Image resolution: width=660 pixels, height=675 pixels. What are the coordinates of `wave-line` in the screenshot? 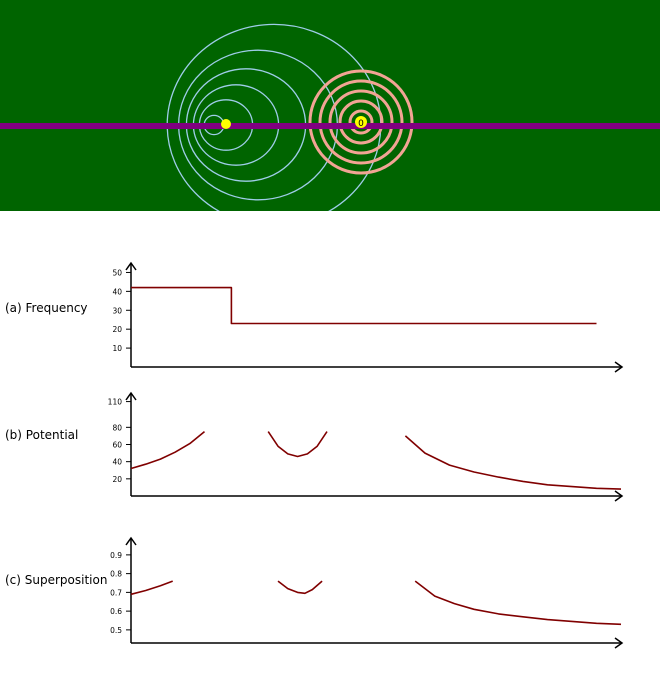 It's located at (330, 126).